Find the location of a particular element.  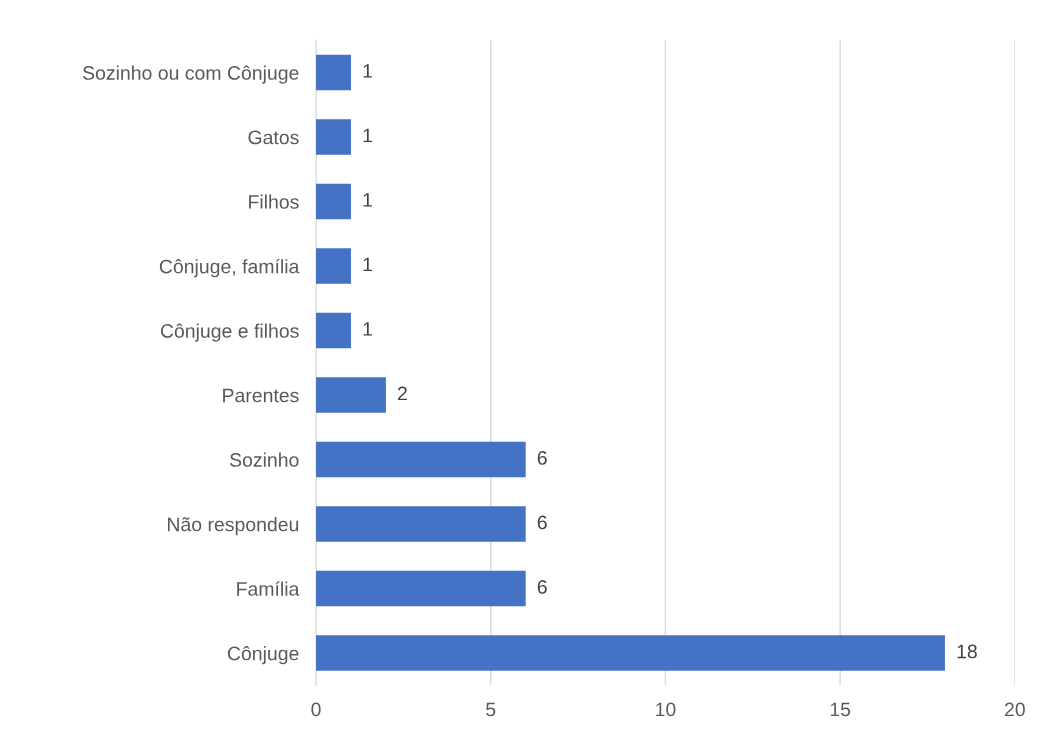

y-tick-label: Gatos is located at coordinates (273, 137).